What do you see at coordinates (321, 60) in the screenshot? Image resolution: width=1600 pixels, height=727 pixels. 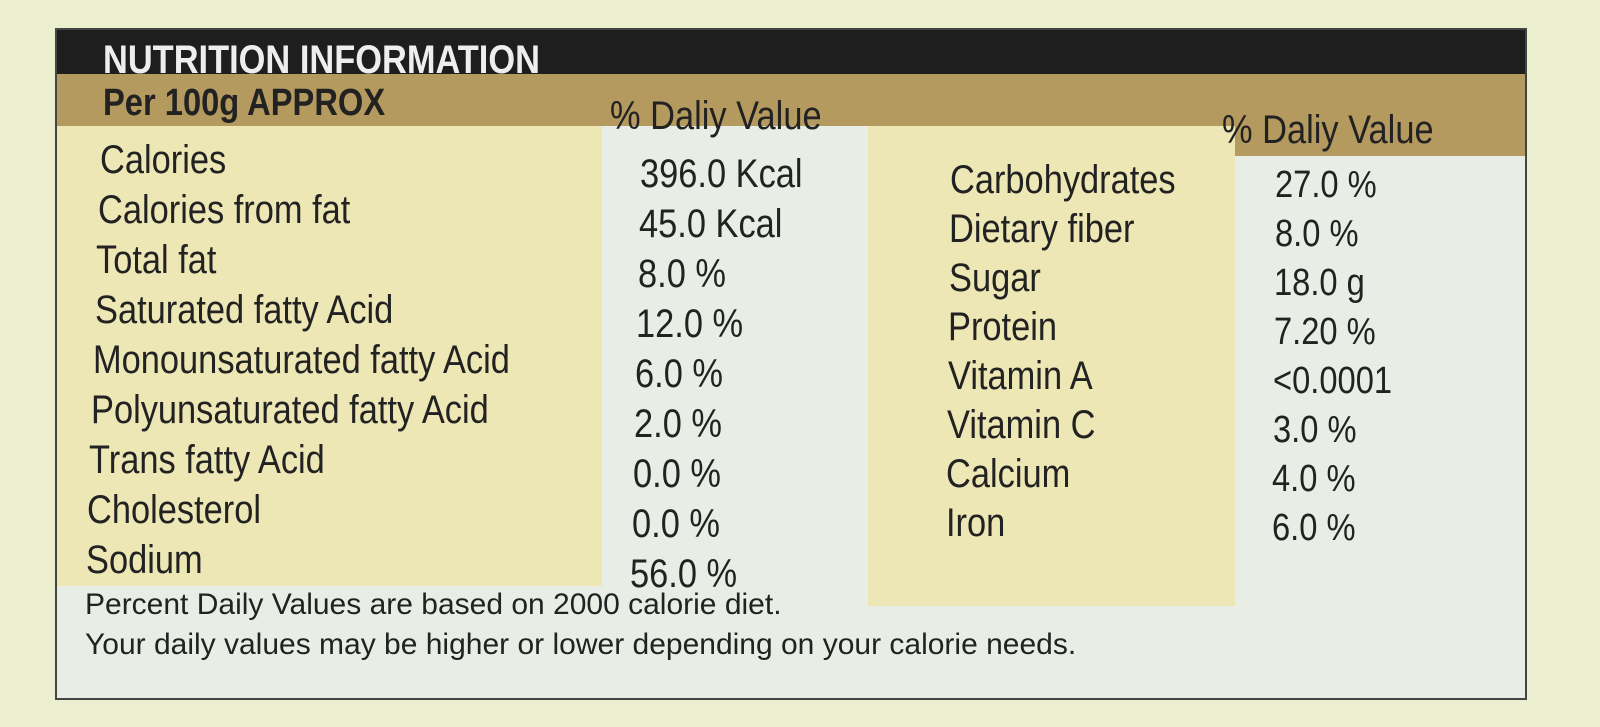 I see `title: NUTRITION INFORMATION` at bounding box center [321, 60].